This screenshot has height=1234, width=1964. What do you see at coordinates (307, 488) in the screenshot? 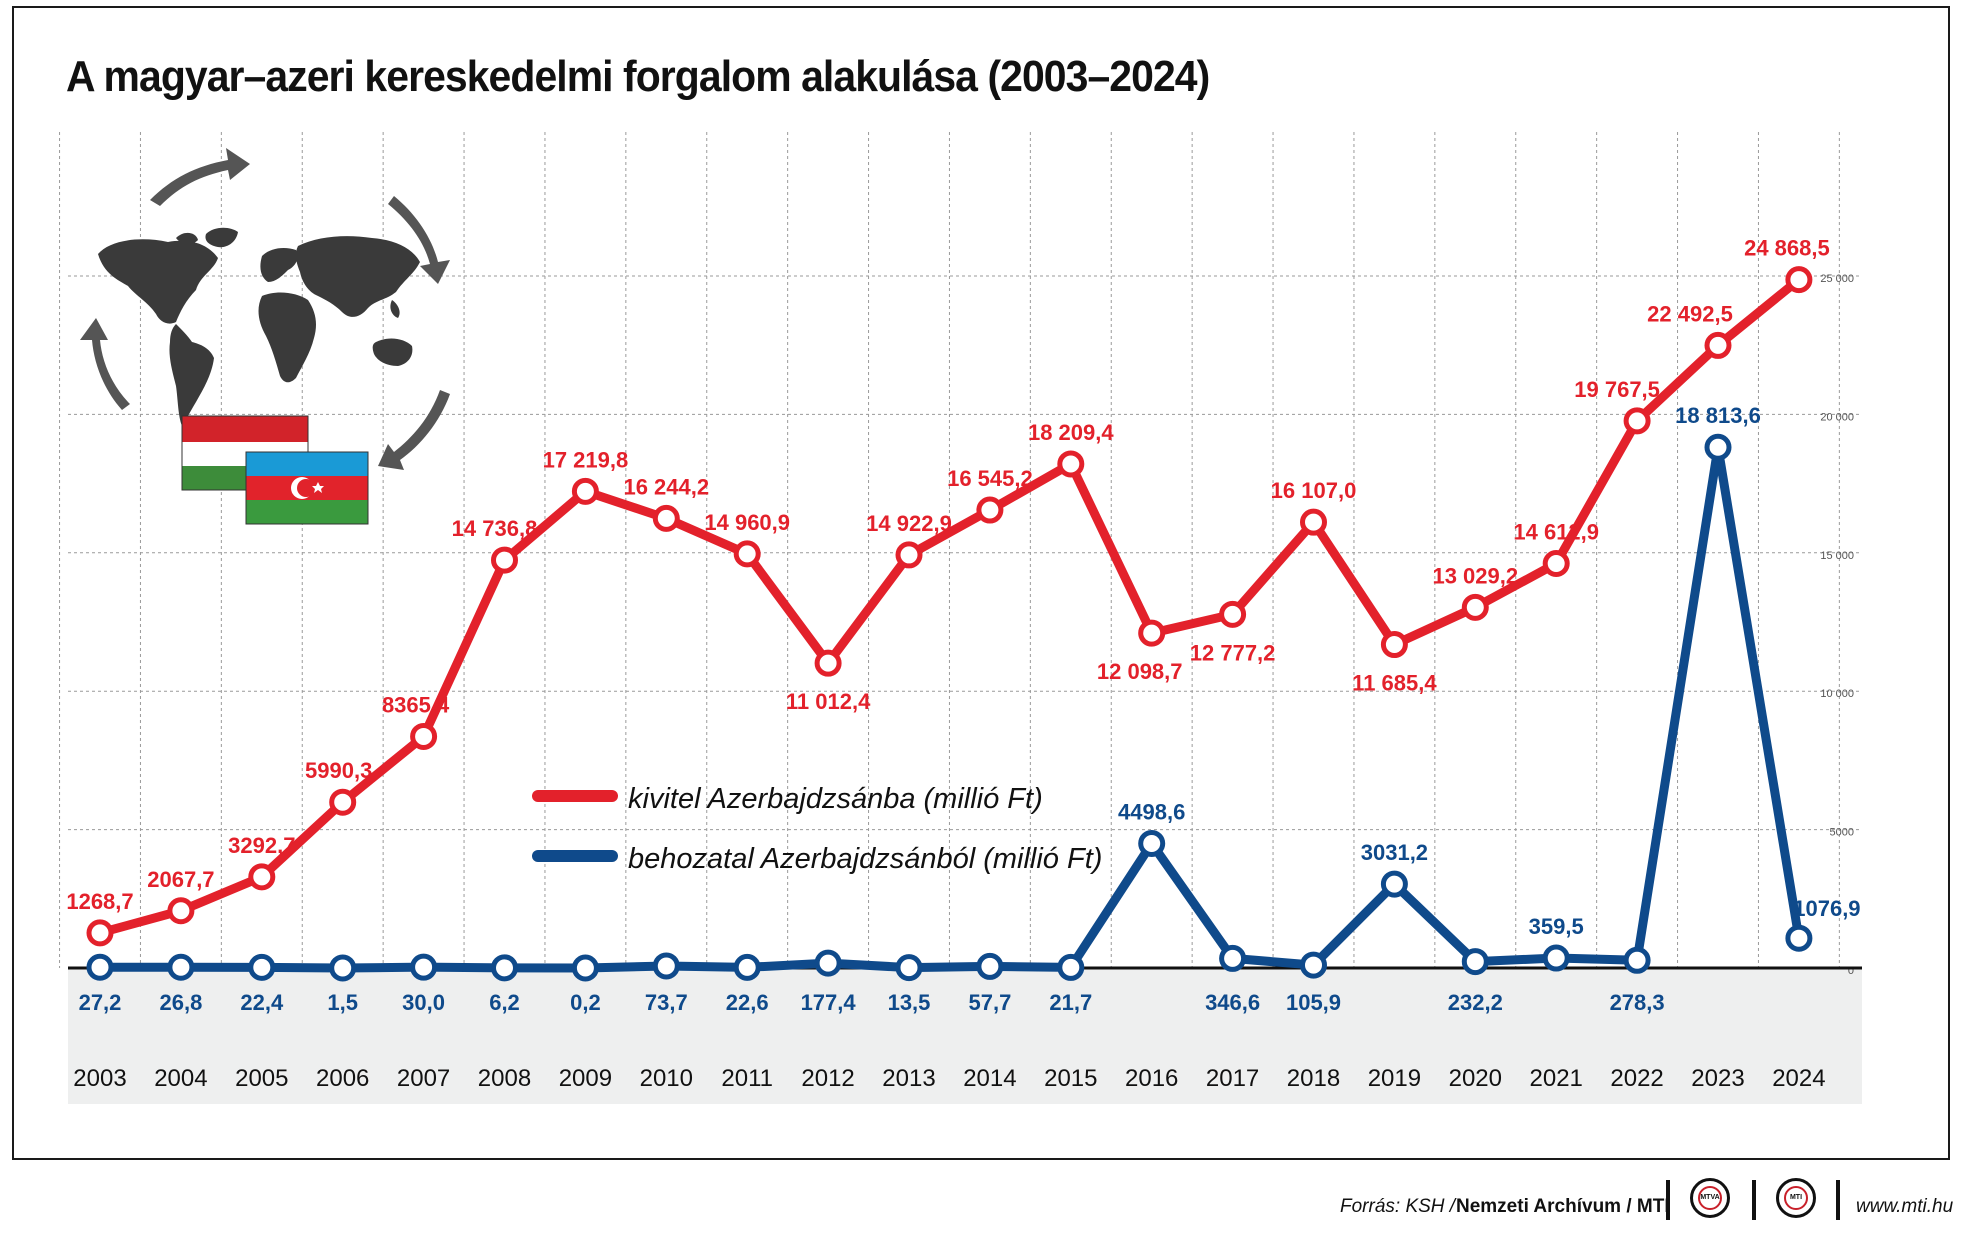
I see `azerbaijan-flag-icon` at bounding box center [307, 488].